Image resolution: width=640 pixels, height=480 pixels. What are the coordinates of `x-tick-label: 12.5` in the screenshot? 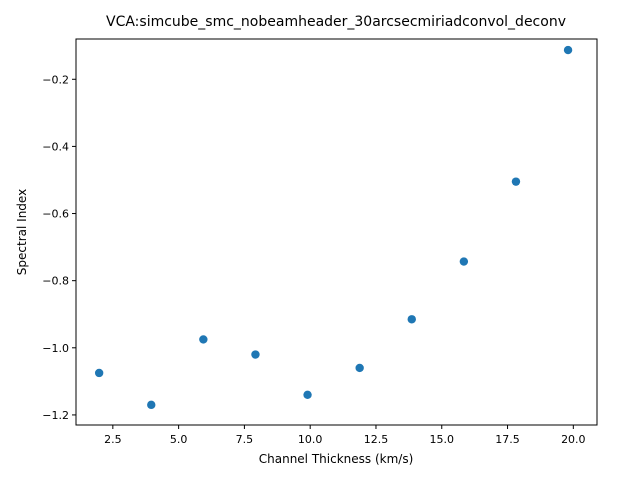 It's located at (376, 439).